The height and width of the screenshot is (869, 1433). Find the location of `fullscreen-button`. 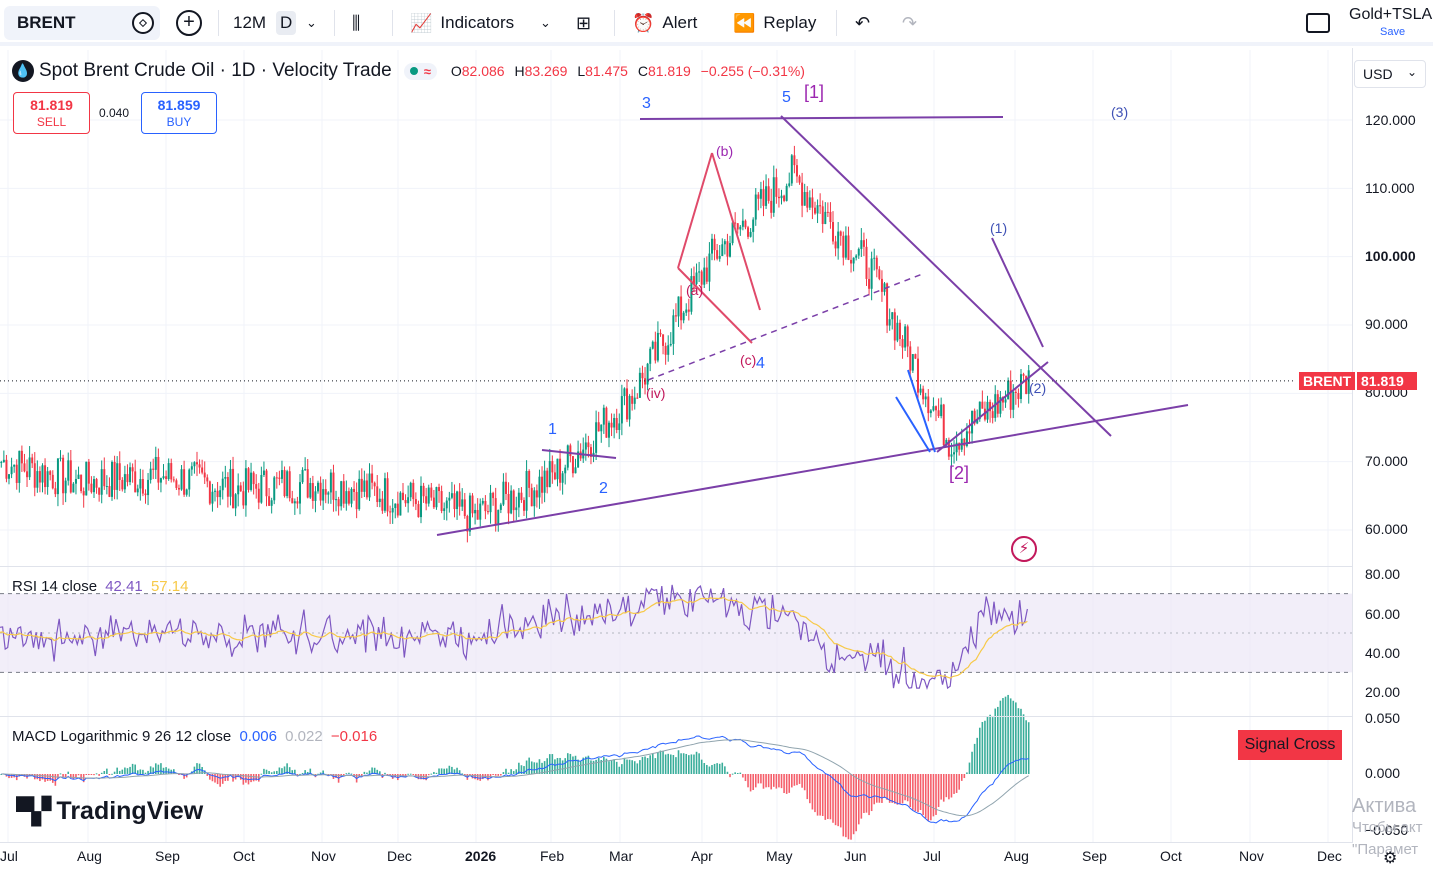

fullscreen-button is located at coordinates (1318, 23).